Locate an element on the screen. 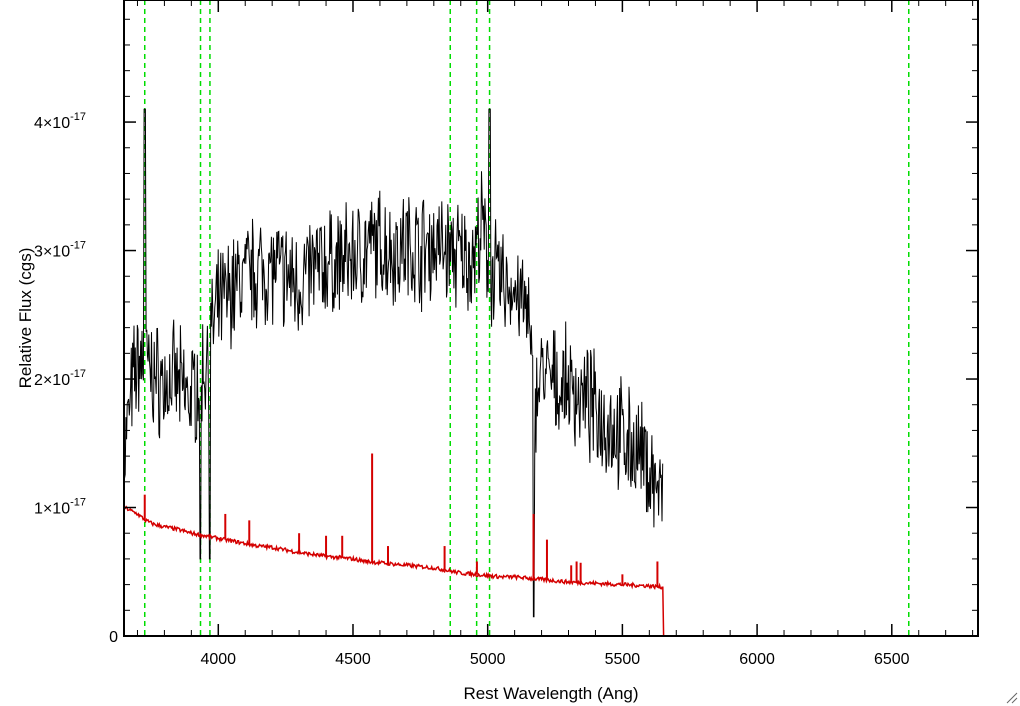 The image size is (1020, 706). y-tick-label: 4×10⁻¹⁷ is located at coordinates (60, 121).